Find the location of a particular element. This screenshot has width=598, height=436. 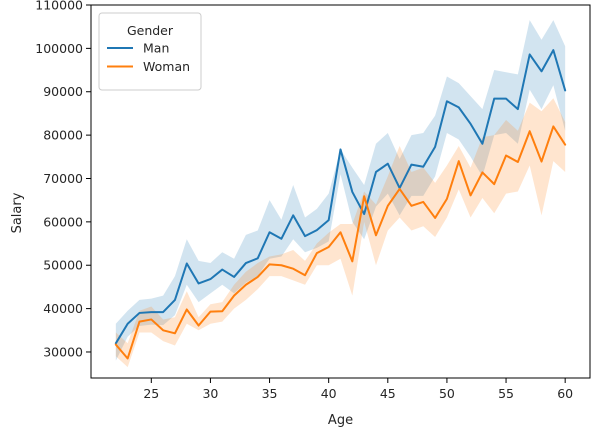

y-tick-label: 30000 is located at coordinates (63, 351).